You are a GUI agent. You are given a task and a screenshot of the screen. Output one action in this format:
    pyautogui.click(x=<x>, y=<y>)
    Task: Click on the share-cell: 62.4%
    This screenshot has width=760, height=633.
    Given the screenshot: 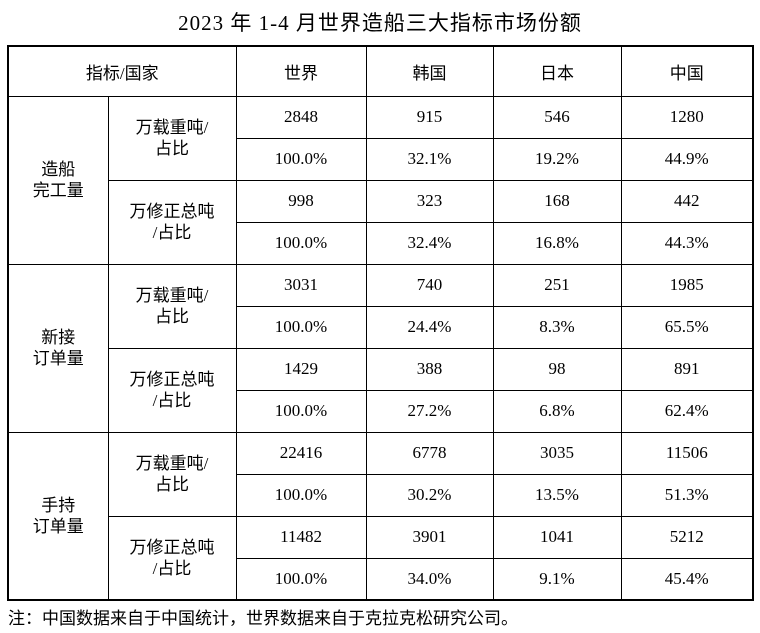 What is the action you would take?
    pyautogui.click(x=687, y=411)
    